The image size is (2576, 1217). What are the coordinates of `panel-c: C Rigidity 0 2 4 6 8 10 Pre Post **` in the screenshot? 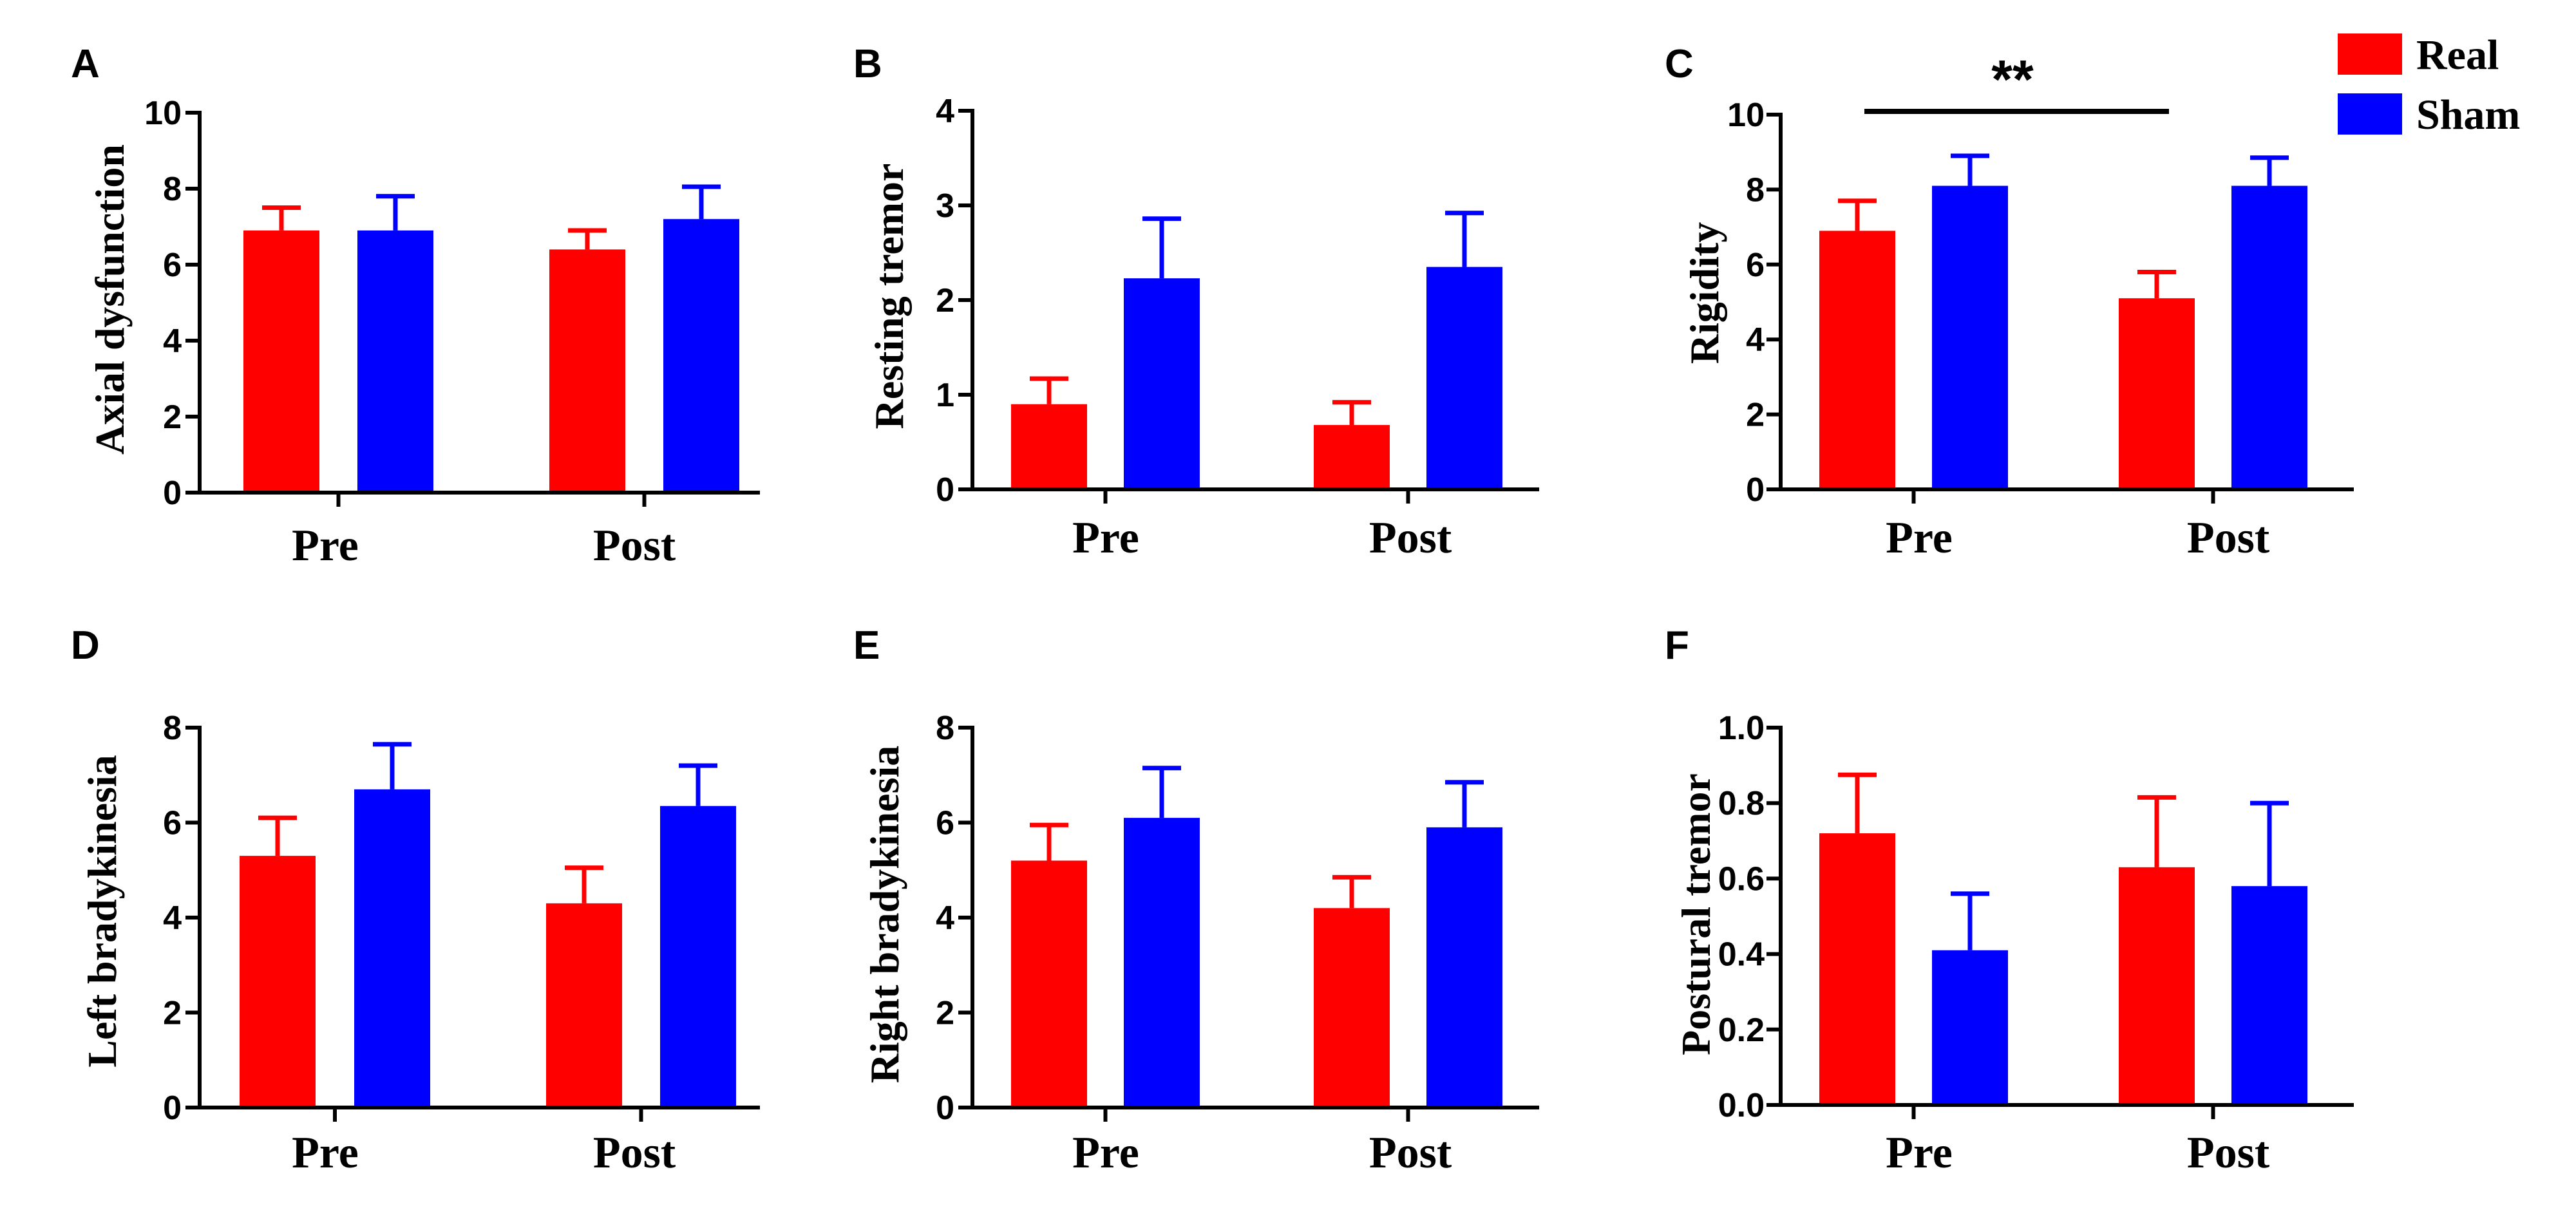 It's located at (2010, 302).